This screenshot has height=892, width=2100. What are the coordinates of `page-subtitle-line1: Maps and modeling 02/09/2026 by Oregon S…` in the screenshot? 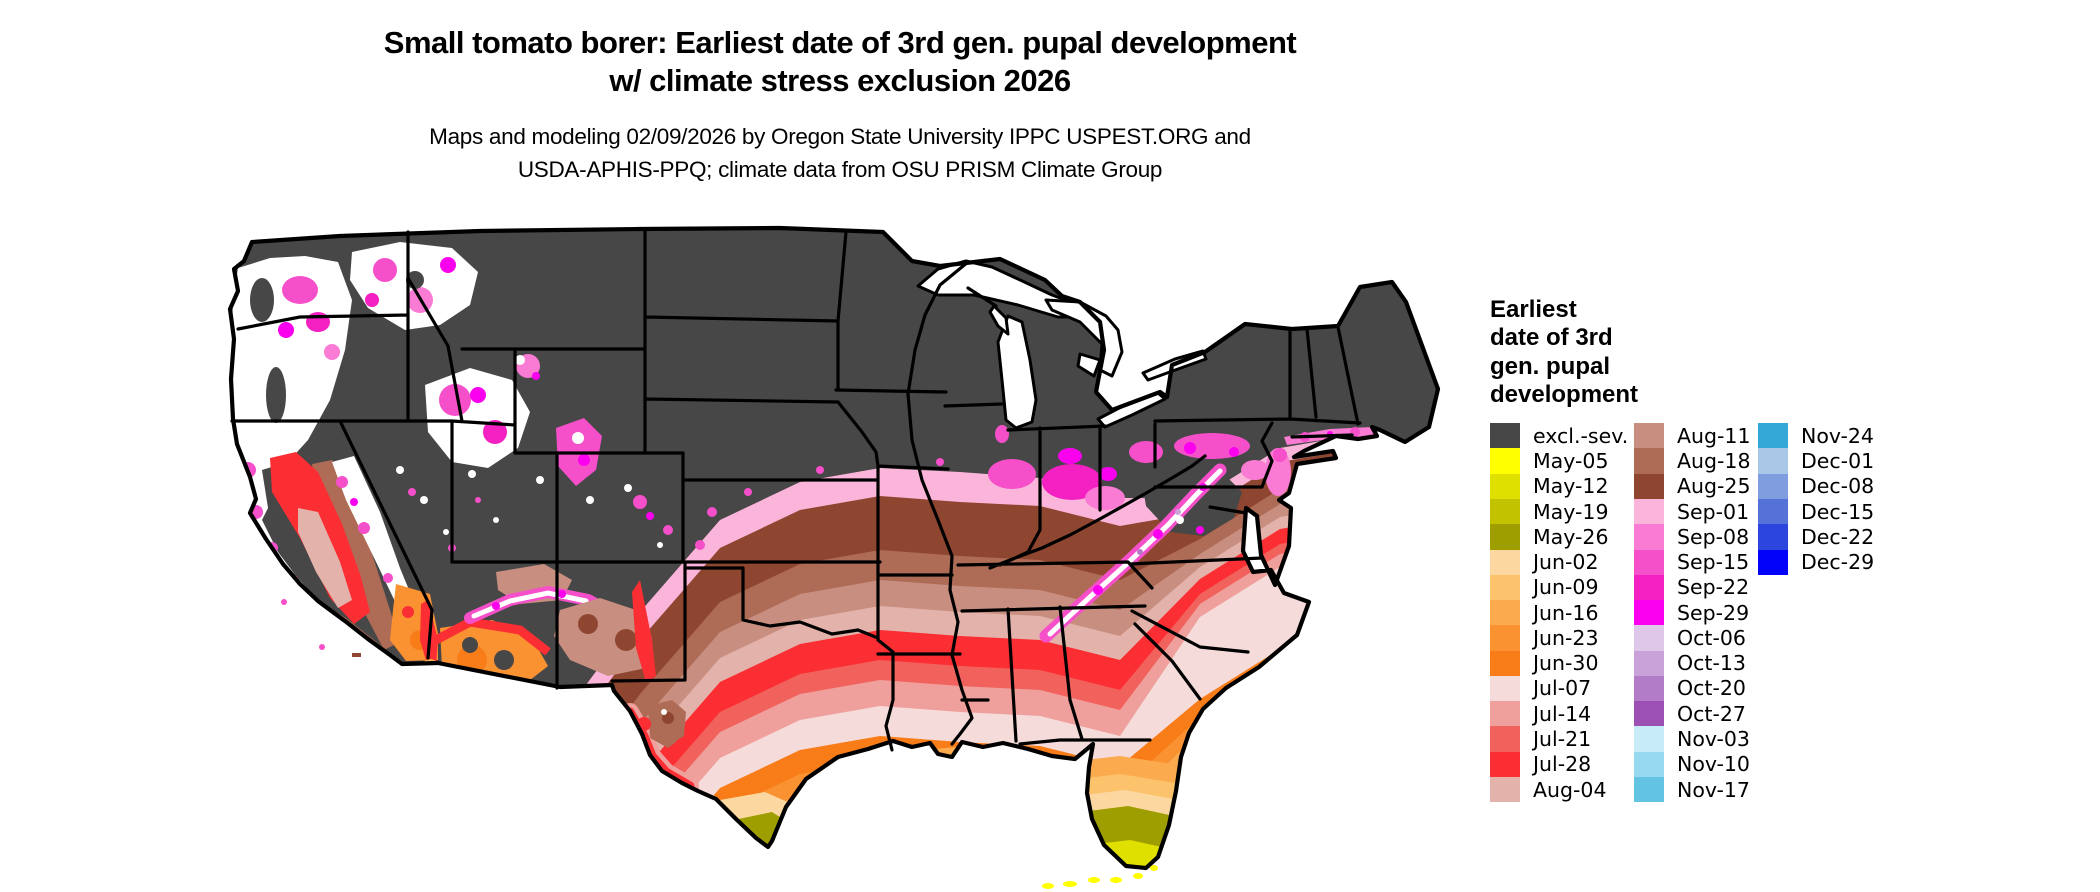 It's located at (840, 136).